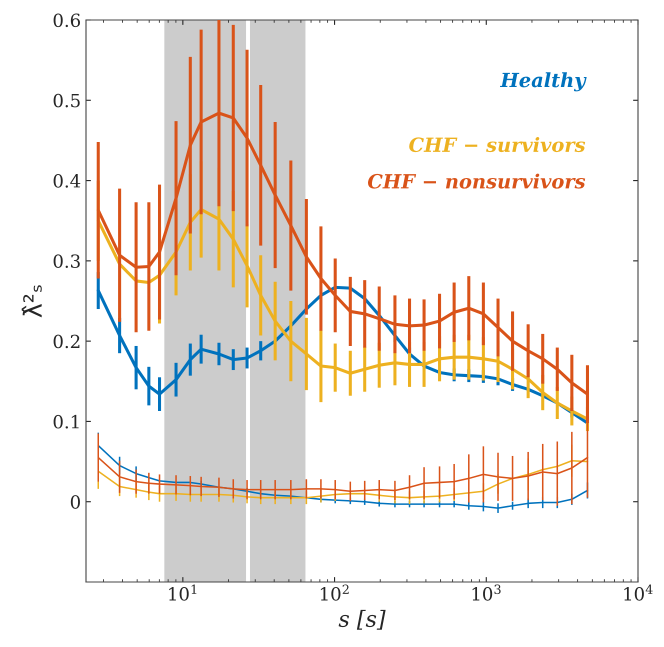 The height and width of the screenshot is (647, 664). Describe the element at coordinates (497, 144) in the screenshot. I see `text: CHF − survivors` at that location.